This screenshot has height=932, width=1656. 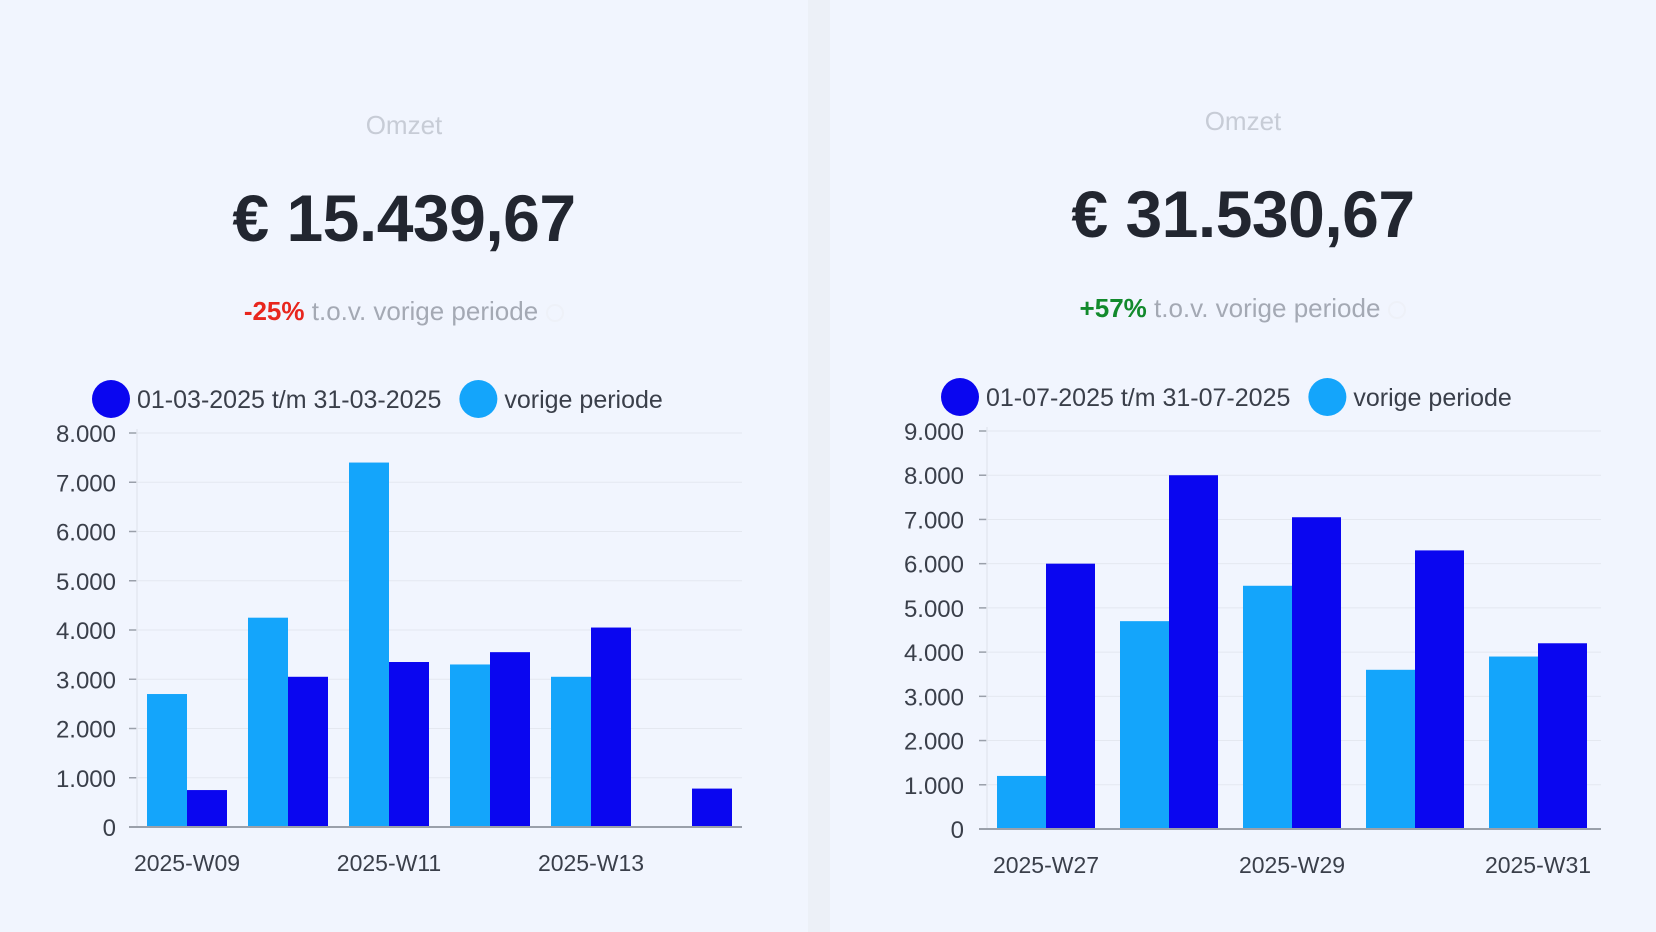 What do you see at coordinates (1113, 308) in the screenshot?
I see `change-percentage: +57%` at bounding box center [1113, 308].